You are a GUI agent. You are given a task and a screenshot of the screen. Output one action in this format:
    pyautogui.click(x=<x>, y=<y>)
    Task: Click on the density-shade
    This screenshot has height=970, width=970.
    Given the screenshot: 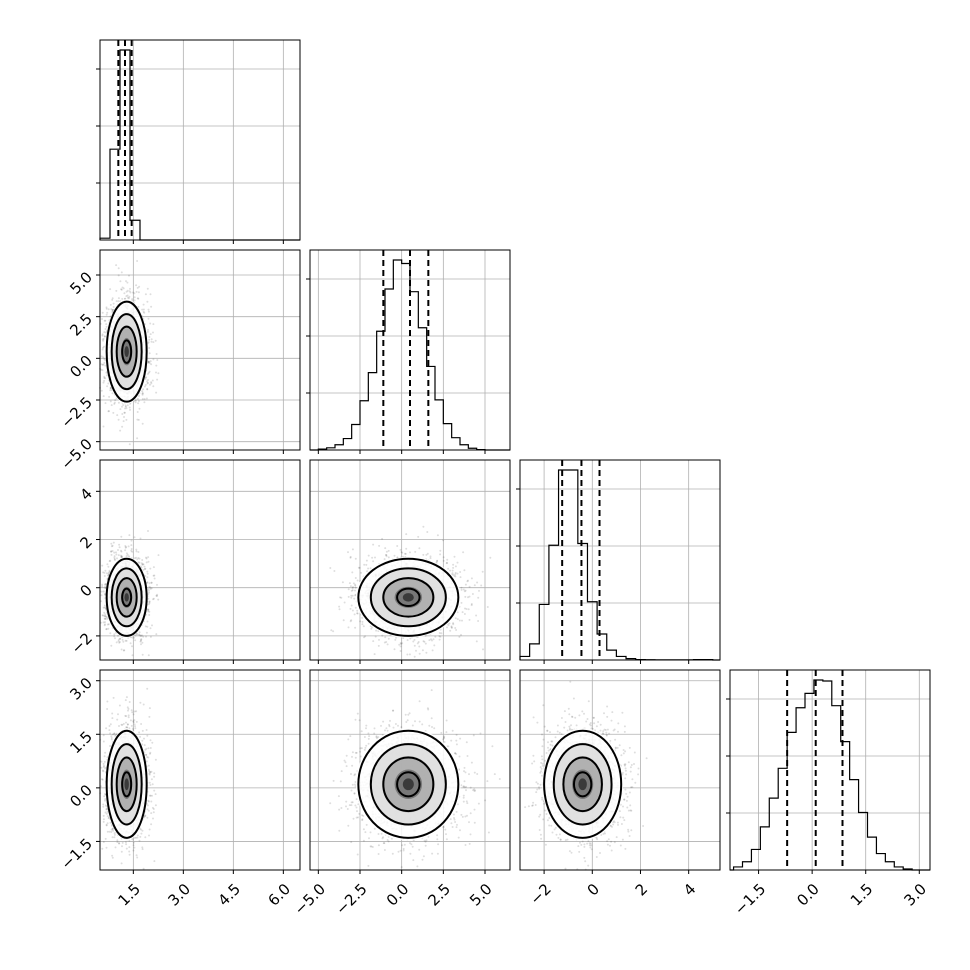 What is the action you would take?
    pyautogui.click(x=126, y=352)
    